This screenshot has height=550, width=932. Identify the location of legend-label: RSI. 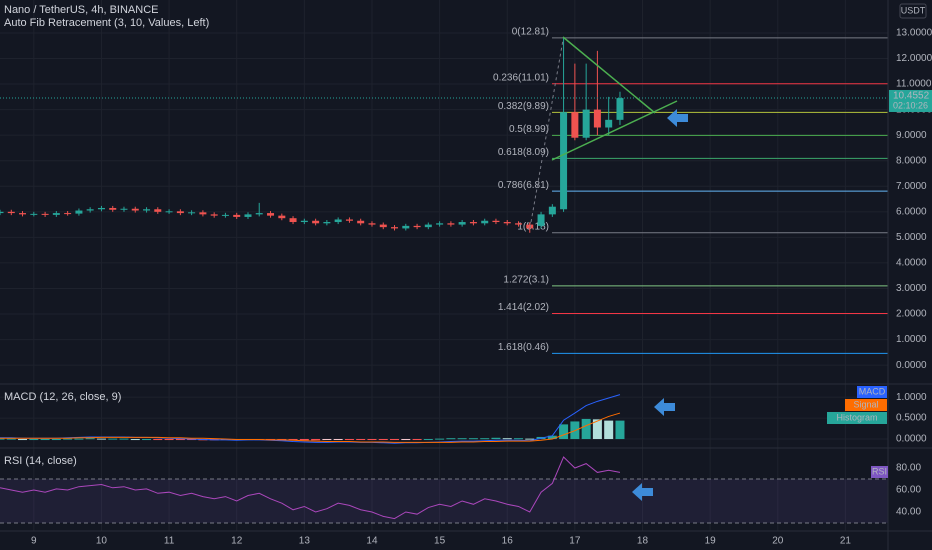
(879, 471).